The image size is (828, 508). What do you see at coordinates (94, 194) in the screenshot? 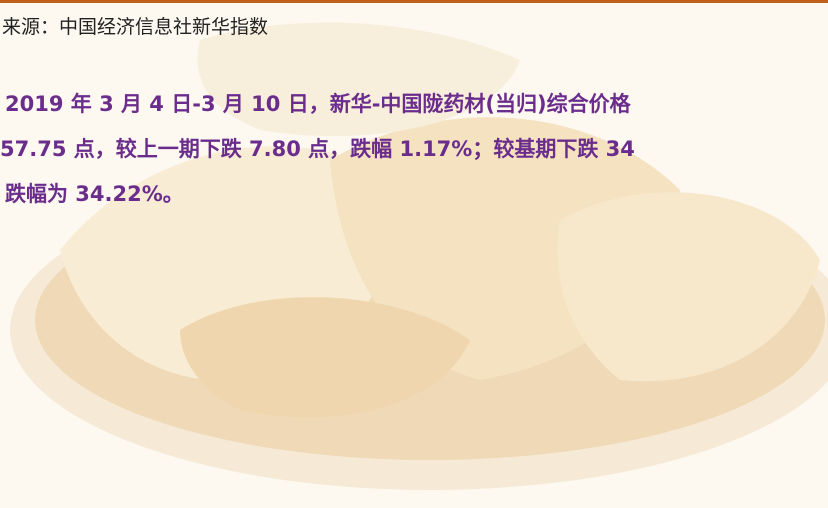
I see `paragraph-line: 跌幅为 34.22%。` at bounding box center [94, 194].